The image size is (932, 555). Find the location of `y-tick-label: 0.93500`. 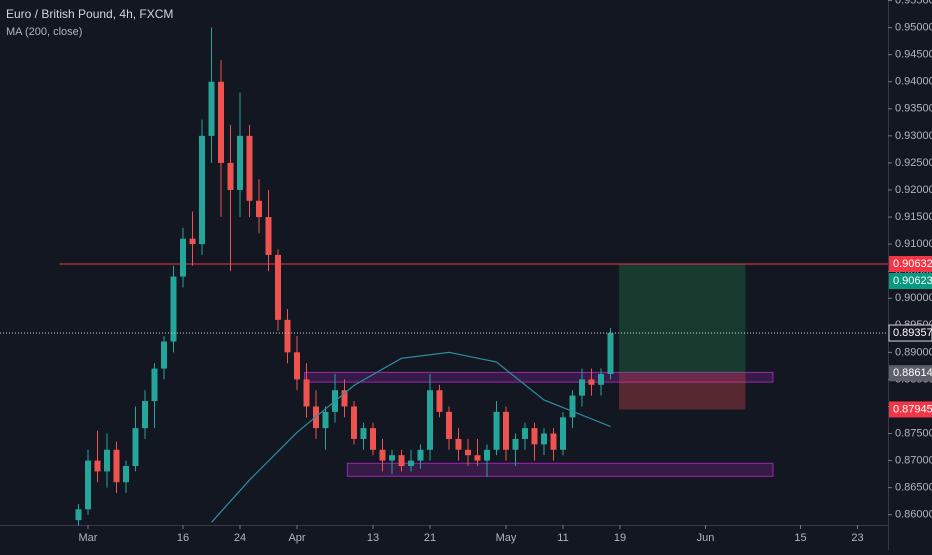

y-tick-label: 0.93500 is located at coordinates (913, 109).